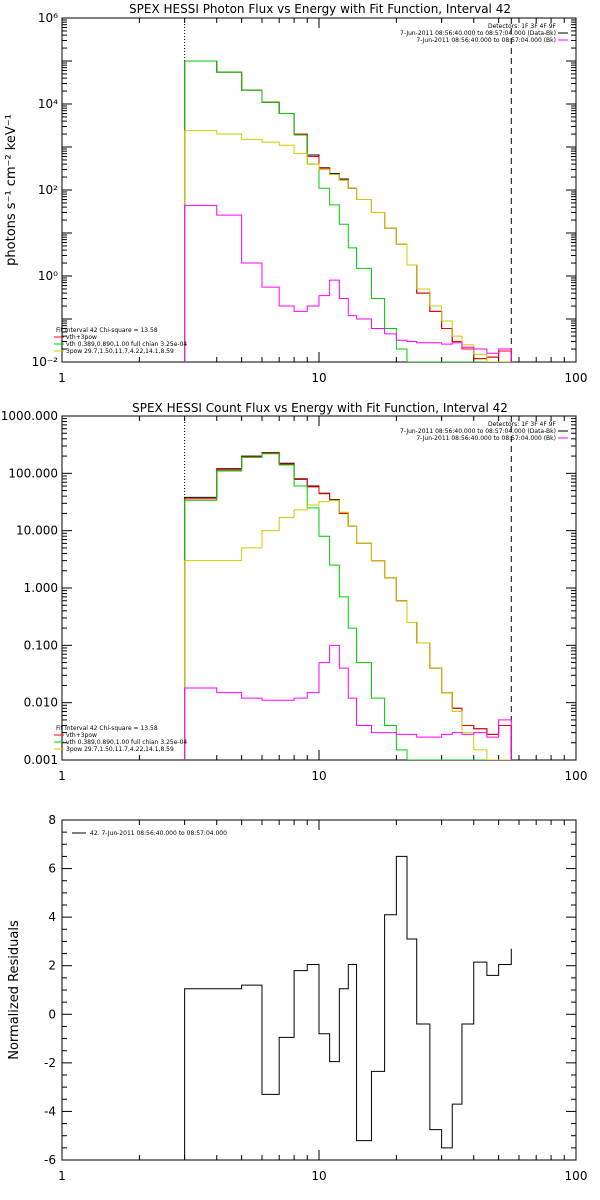  Describe the element at coordinates (50, 1111) in the screenshot. I see `y-tick-label: -4` at that location.